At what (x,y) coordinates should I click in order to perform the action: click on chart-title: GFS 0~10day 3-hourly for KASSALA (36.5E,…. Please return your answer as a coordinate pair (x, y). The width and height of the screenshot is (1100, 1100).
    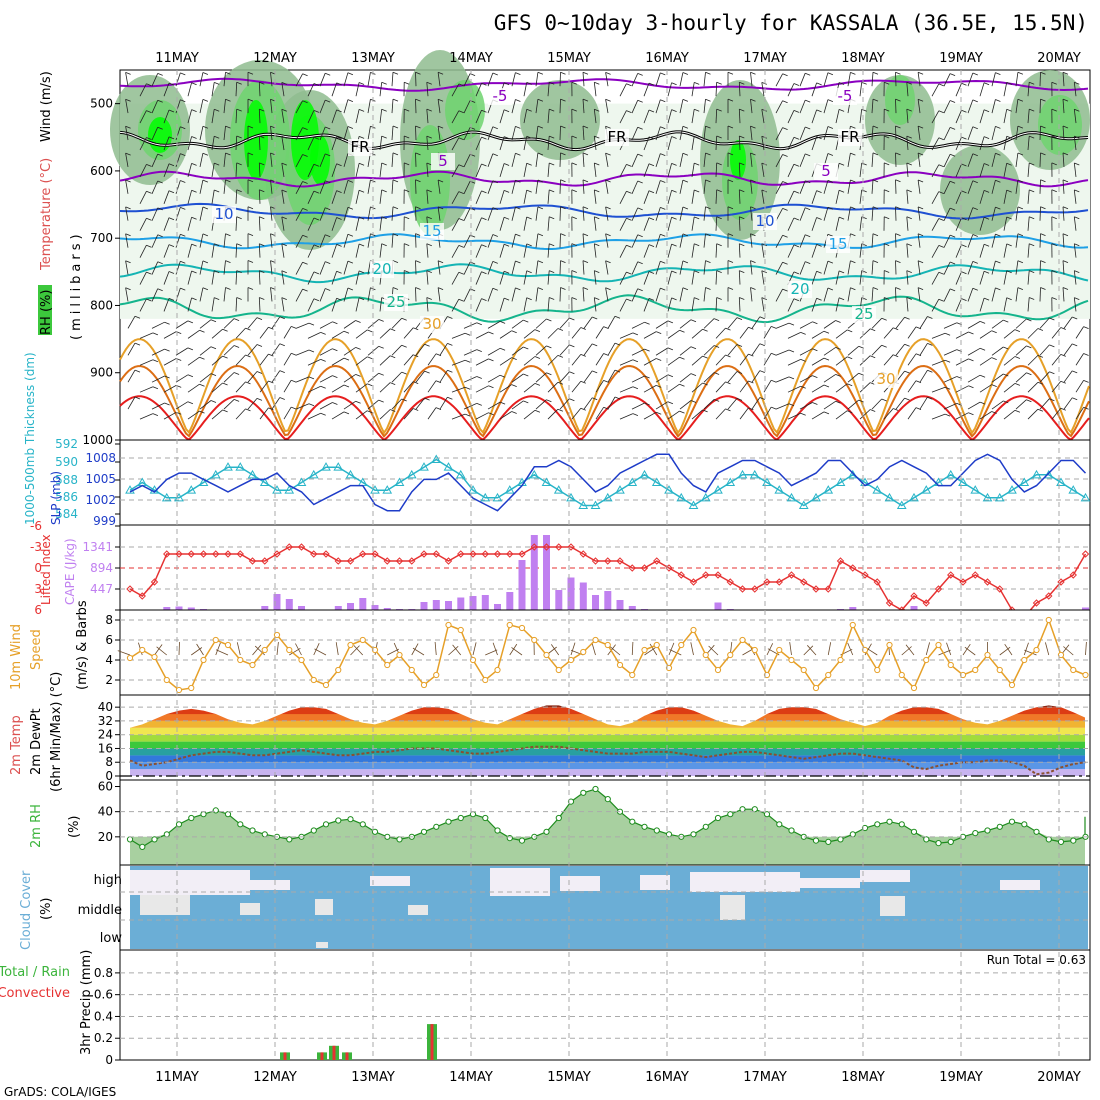
    Looking at the image, I should click on (791, 23).